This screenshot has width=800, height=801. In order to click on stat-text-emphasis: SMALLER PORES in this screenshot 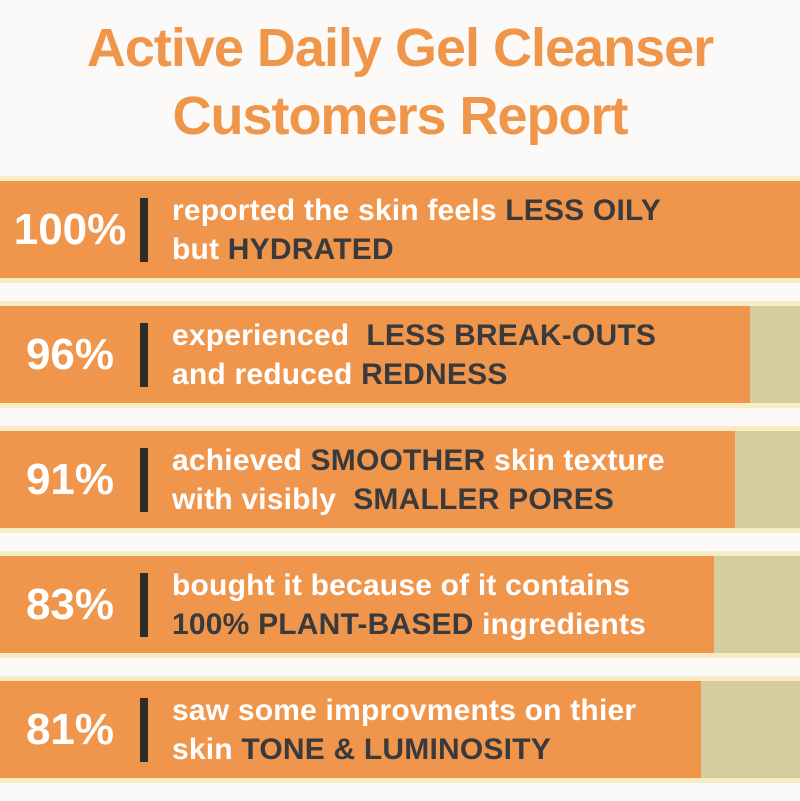, I will do `click(484, 499)`.